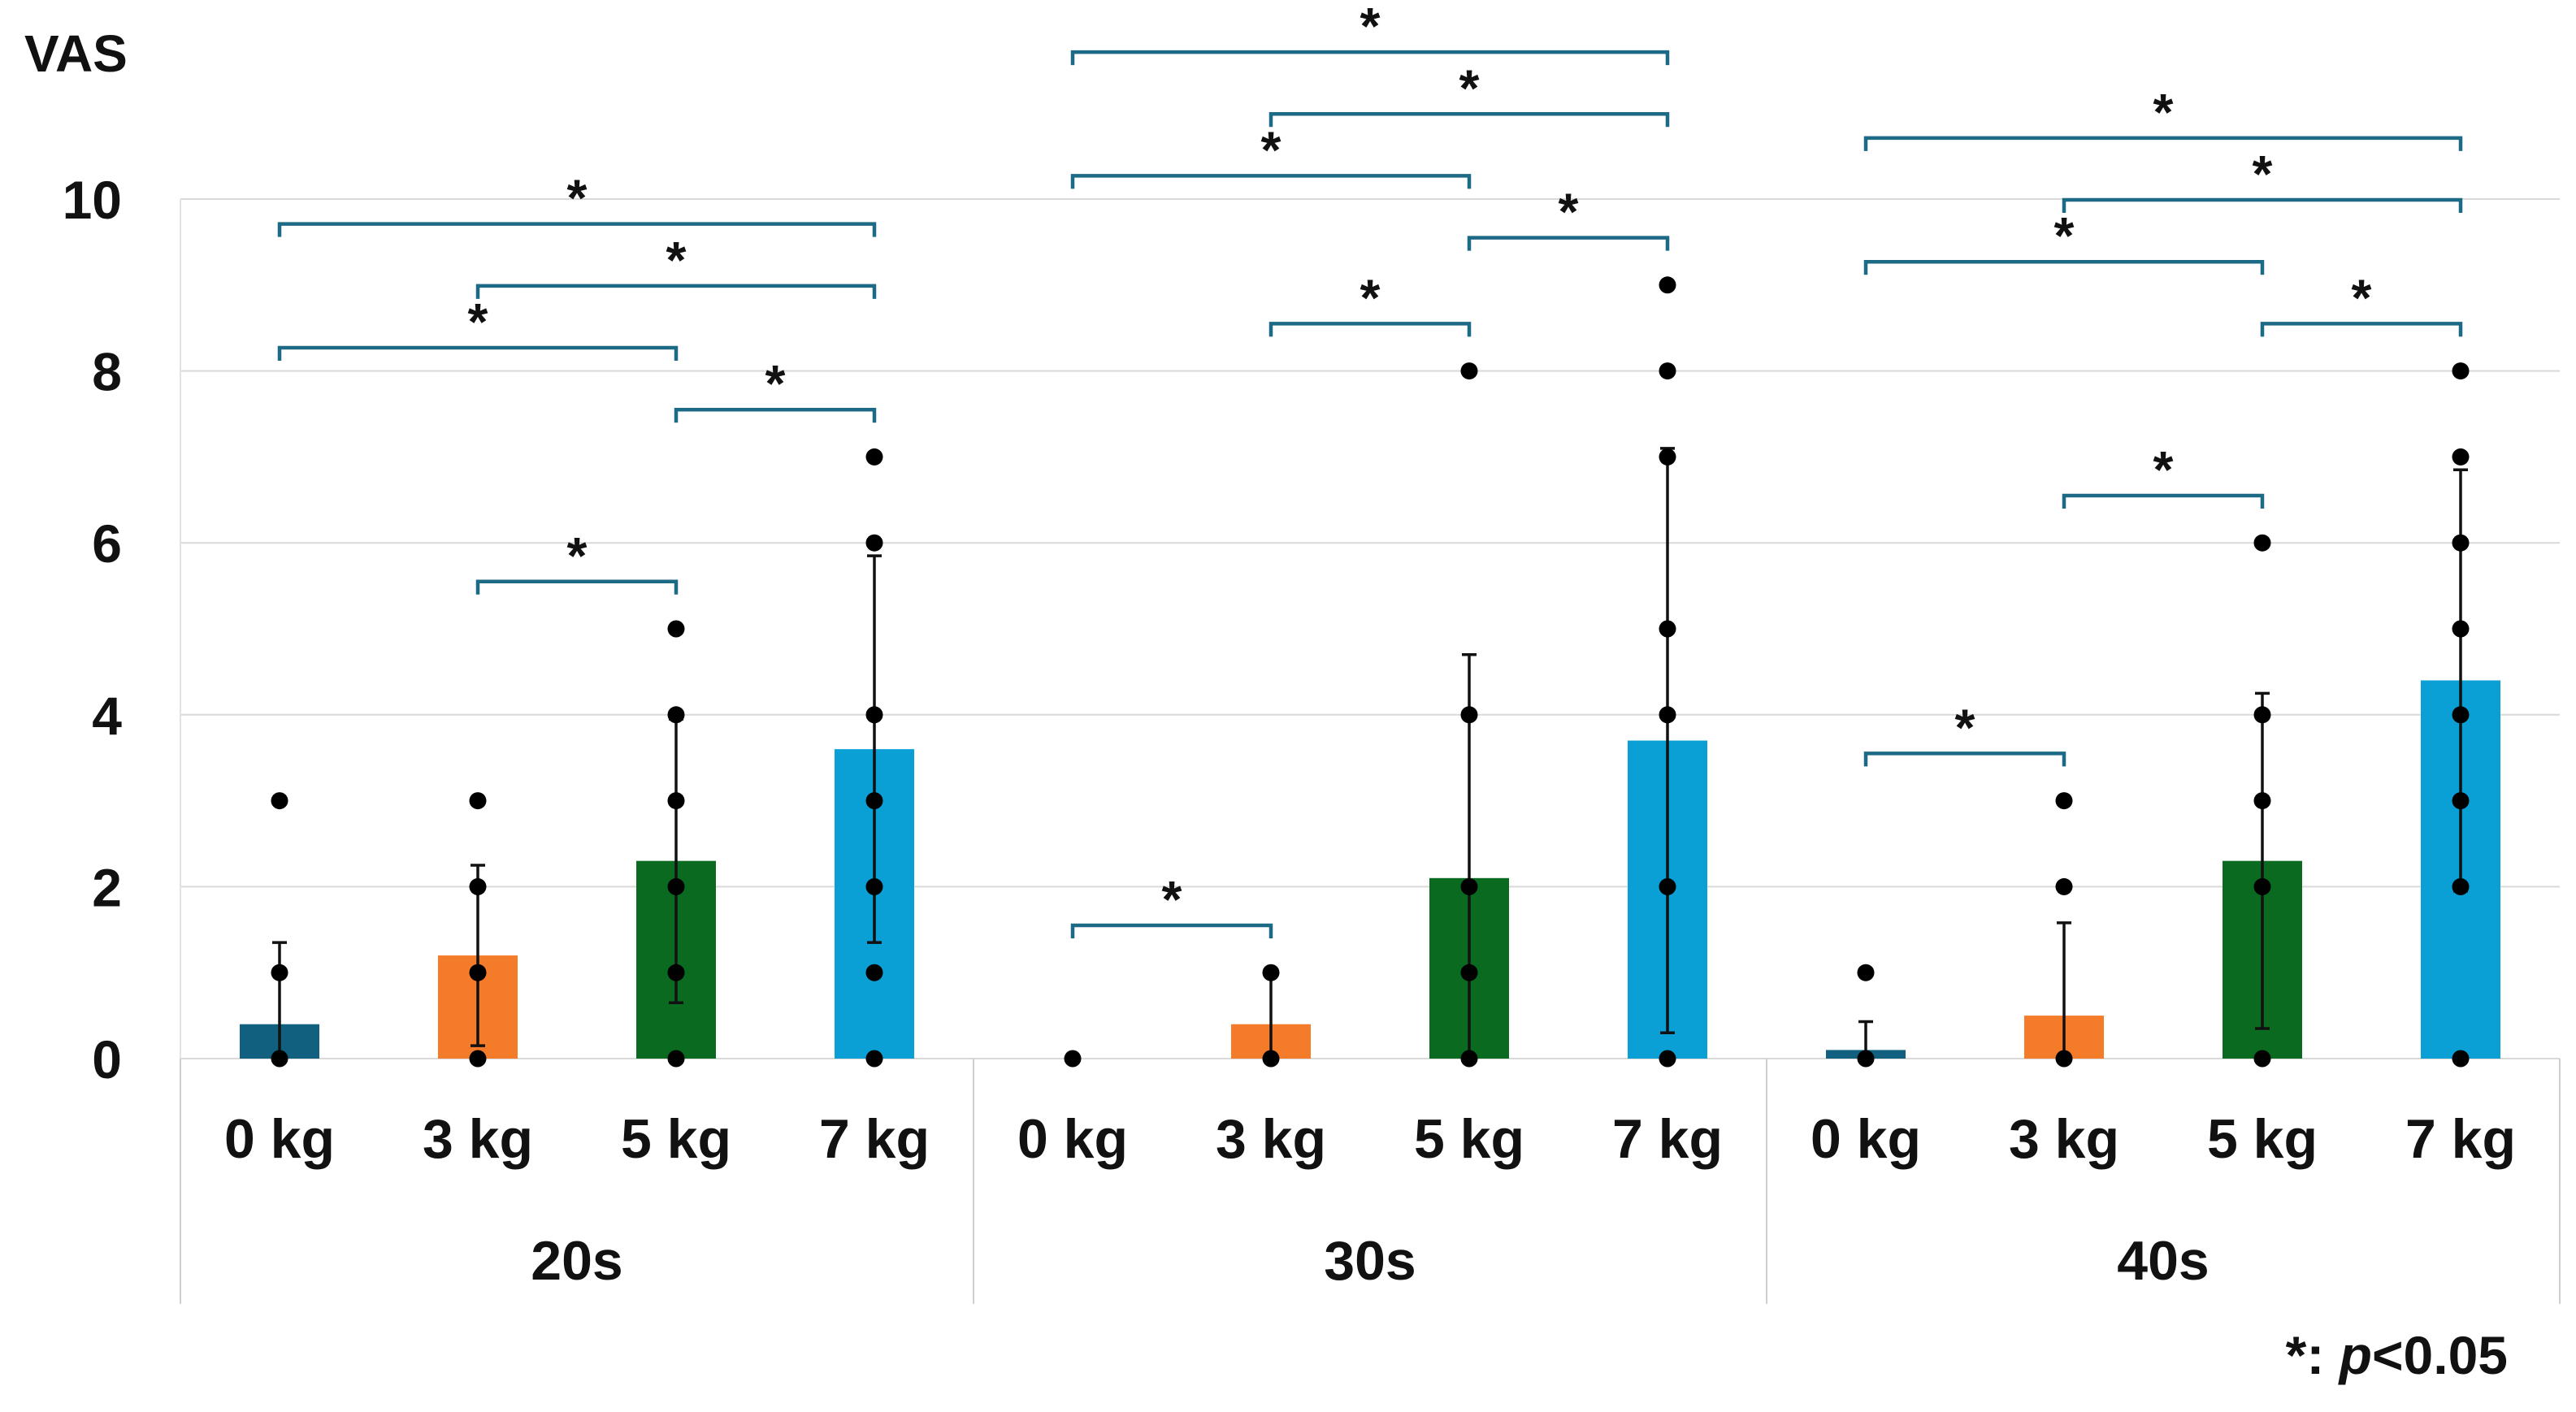 The image size is (2576, 1412). What do you see at coordinates (107, 887) in the screenshot?
I see `y-tick-label: 2` at bounding box center [107, 887].